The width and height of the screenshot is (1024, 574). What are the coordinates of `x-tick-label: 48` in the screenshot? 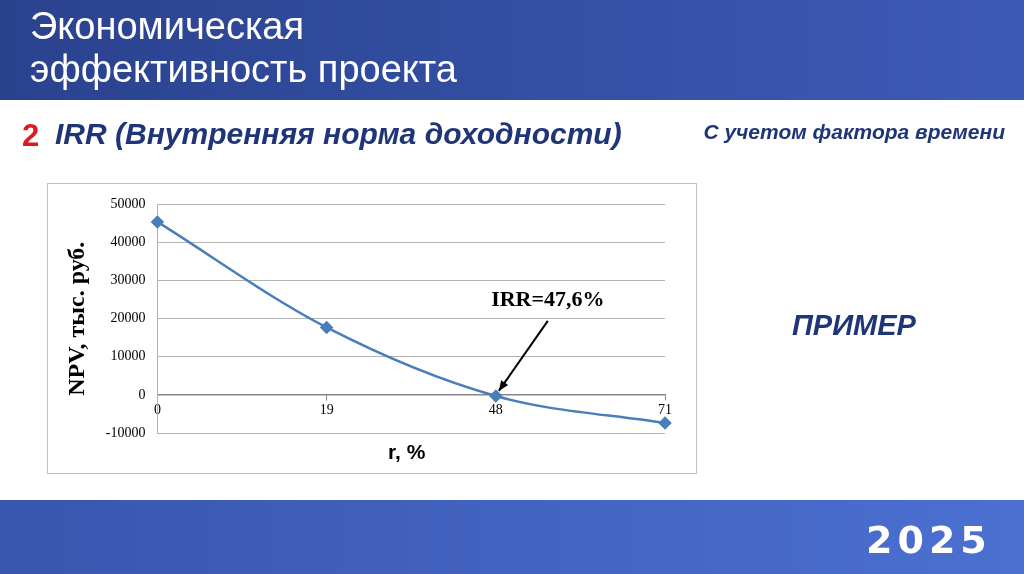 It's located at (495, 409).